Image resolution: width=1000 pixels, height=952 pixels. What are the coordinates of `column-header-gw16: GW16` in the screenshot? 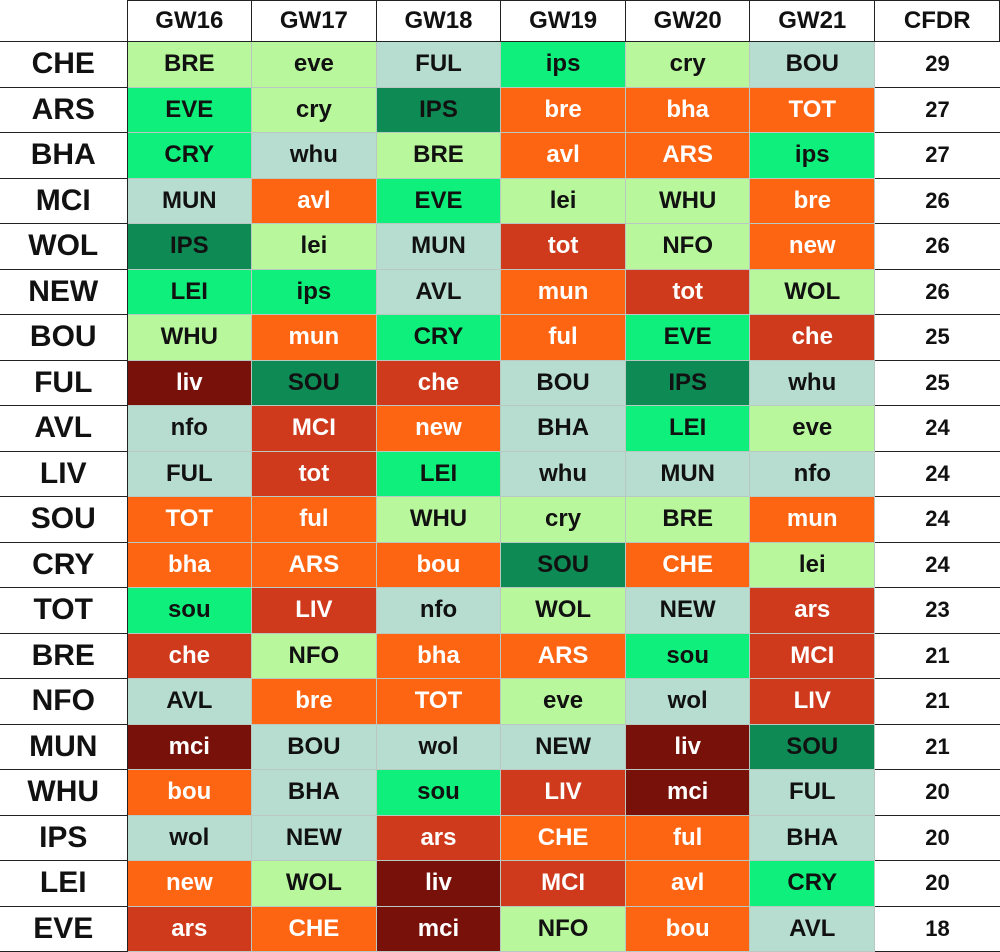 It's located at (189, 21).